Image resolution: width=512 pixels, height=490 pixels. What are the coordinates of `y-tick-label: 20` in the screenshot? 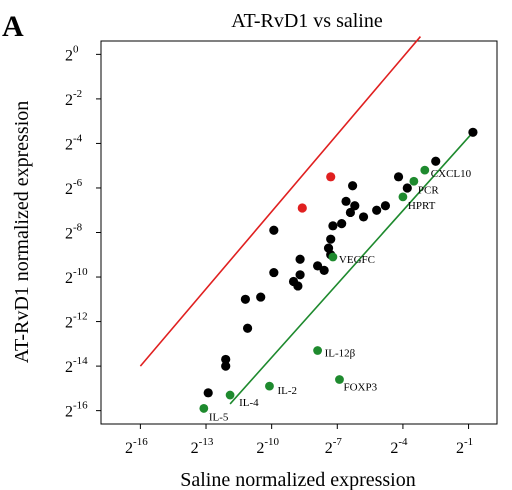 It's located at (72, 53).